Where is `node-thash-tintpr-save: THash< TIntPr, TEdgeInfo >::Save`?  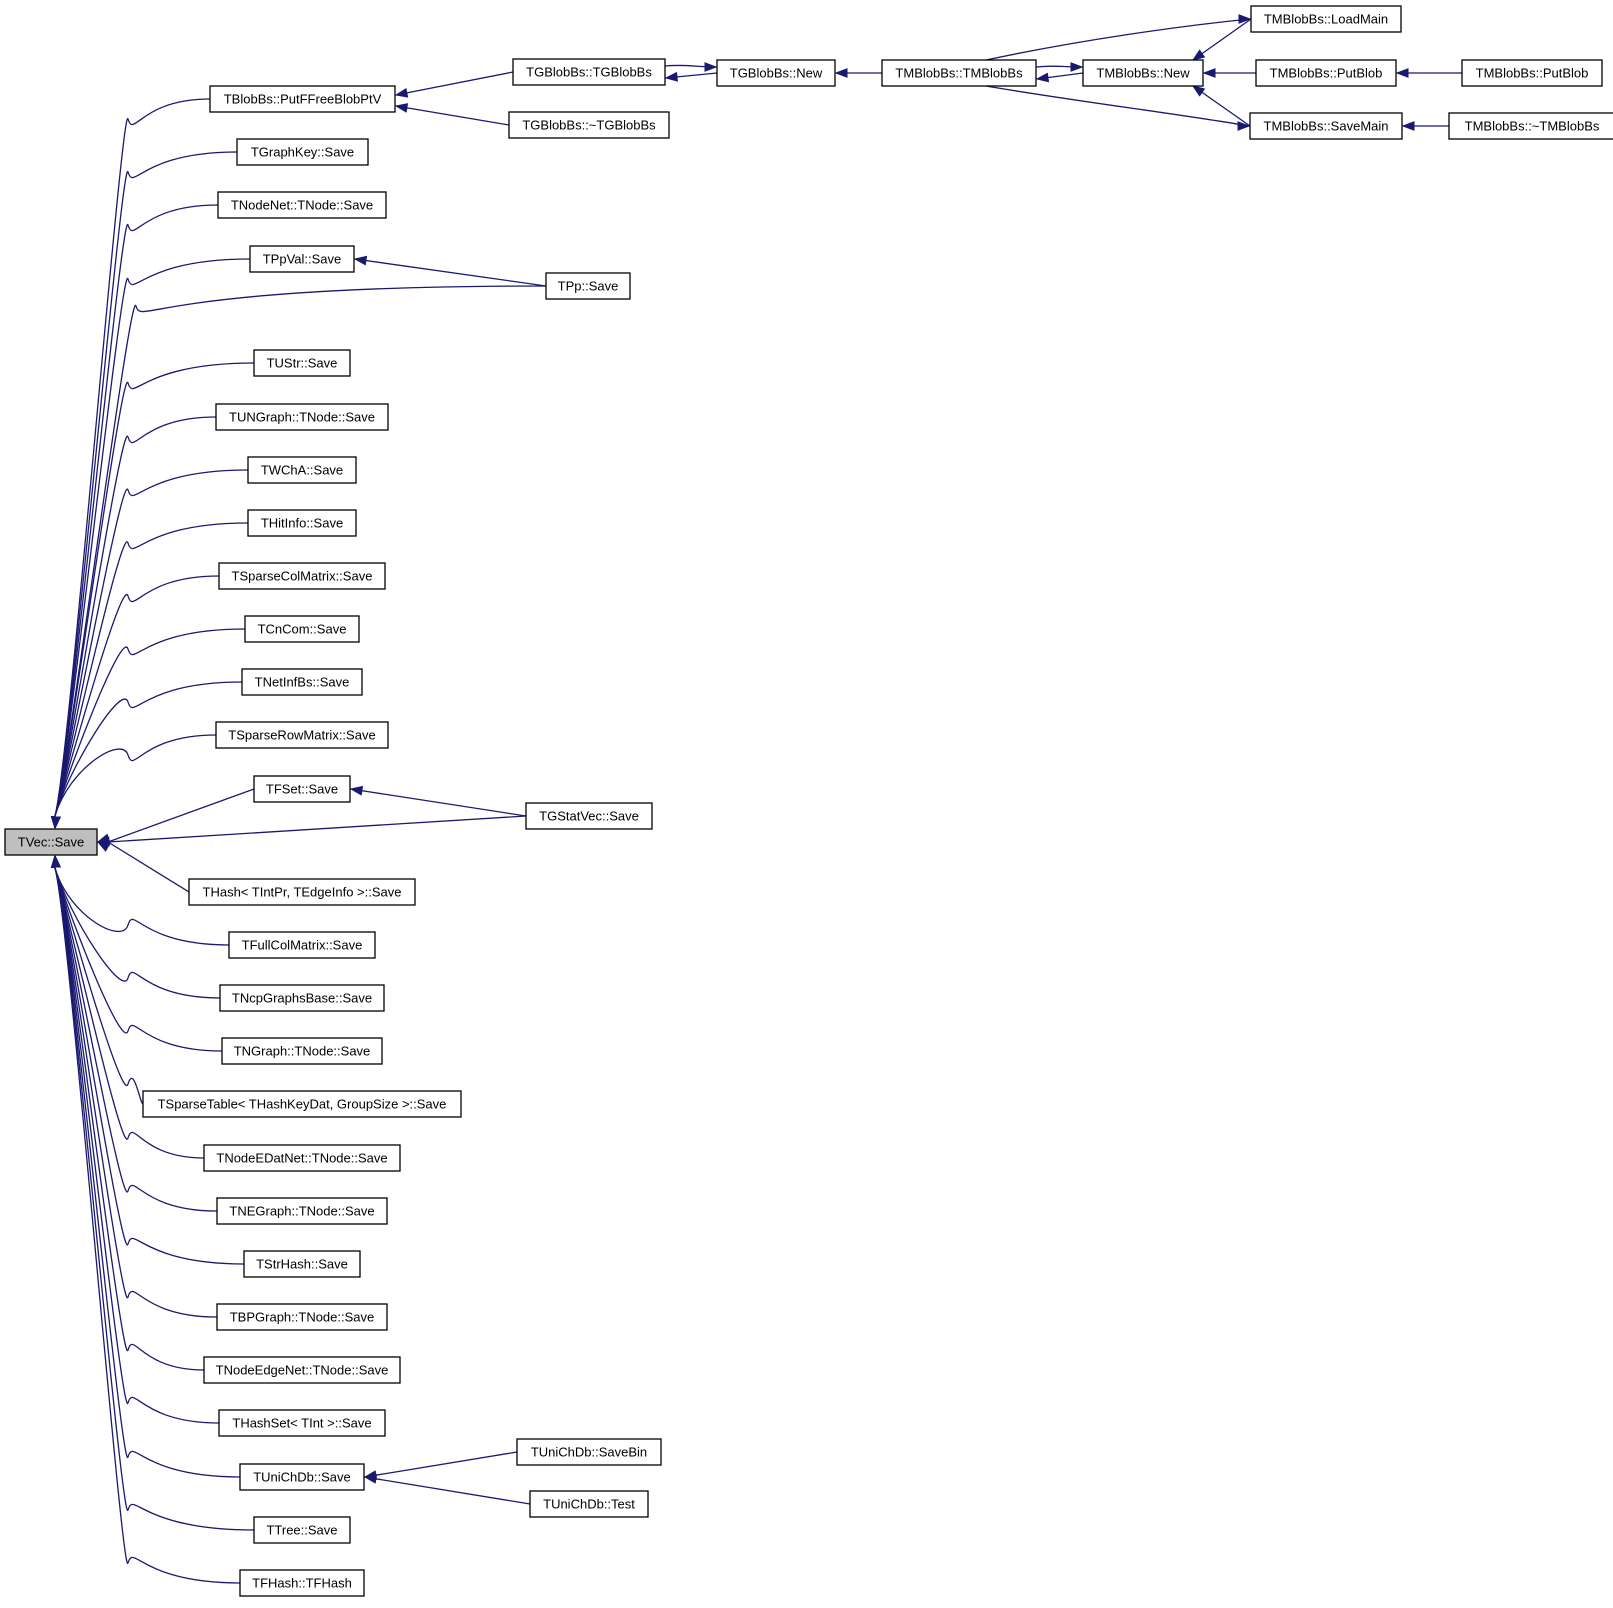 node-thash-tintpr-save: THash< TIntPr, TEdgeInfo >::Save is located at coordinates (302, 892).